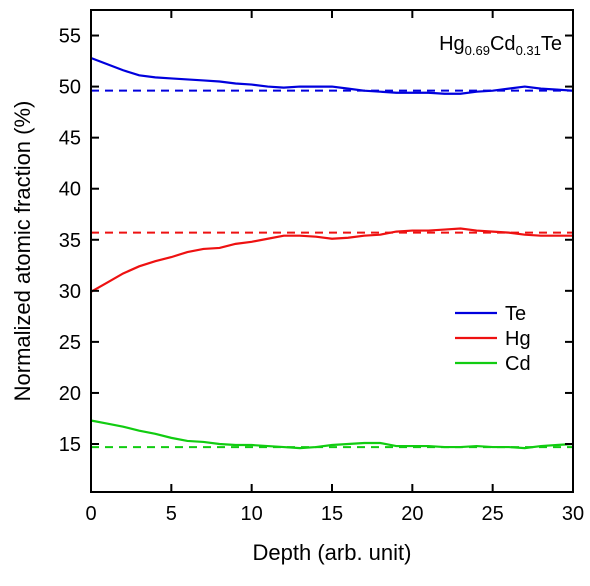 This screenshot has height=586, width=590. What do you see at coordinates (332, 552) in the screenshot?
I see `x-axis-label: Depth (arb. unit)` at bounding box center [332, 552].